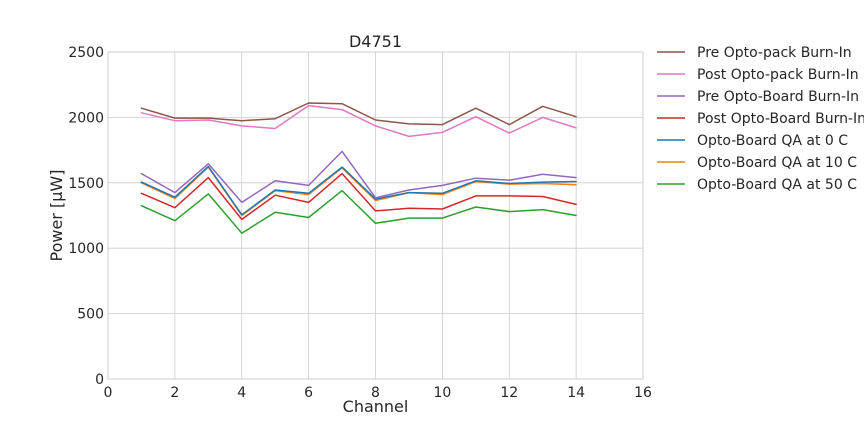 Image resolution: width=864 pixels, height=432 pixels. Describe the element at coordinates (308, 393) in the screenshot. I see `x-tick-label: 6` at that location.